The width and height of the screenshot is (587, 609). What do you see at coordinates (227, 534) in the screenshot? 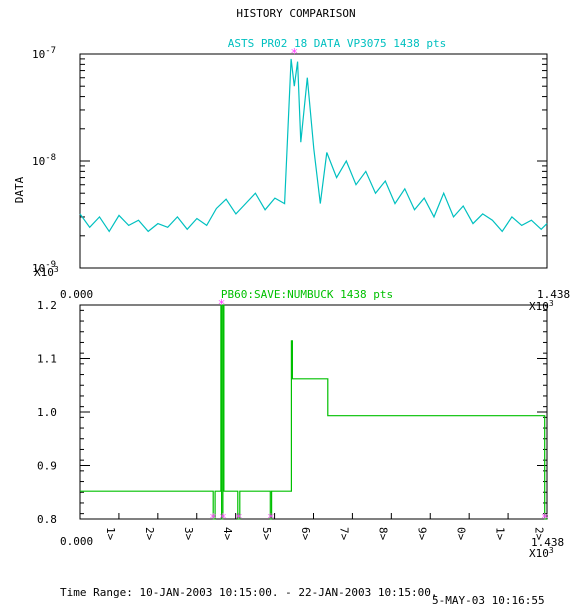
I see `bottom-interval-label: 4>` at bounding box center [227, 534].